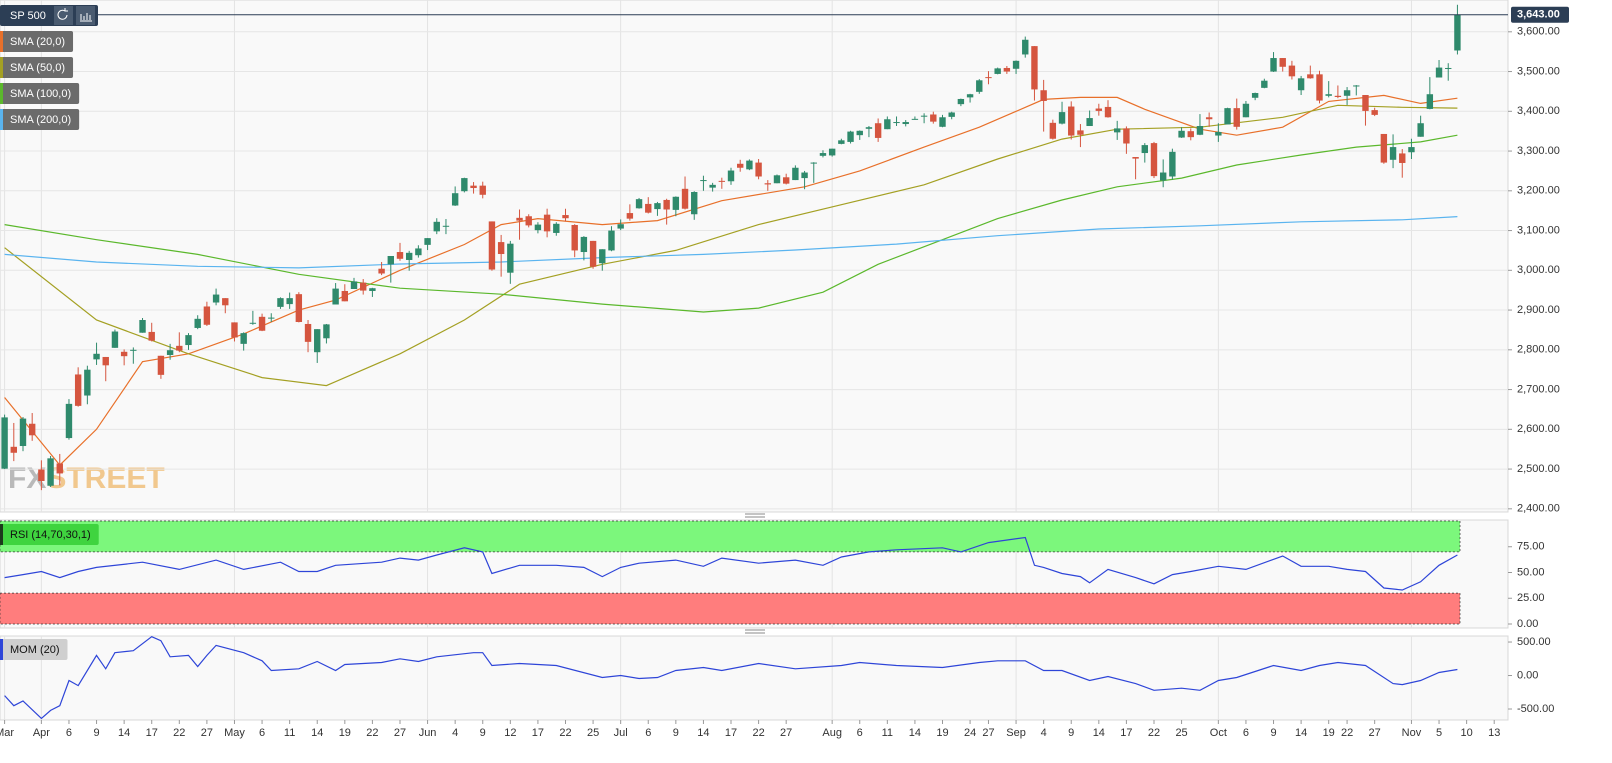 The height and width of the screenshot is (763, 1612). I want to click on mom-pane, so click(754, 678).